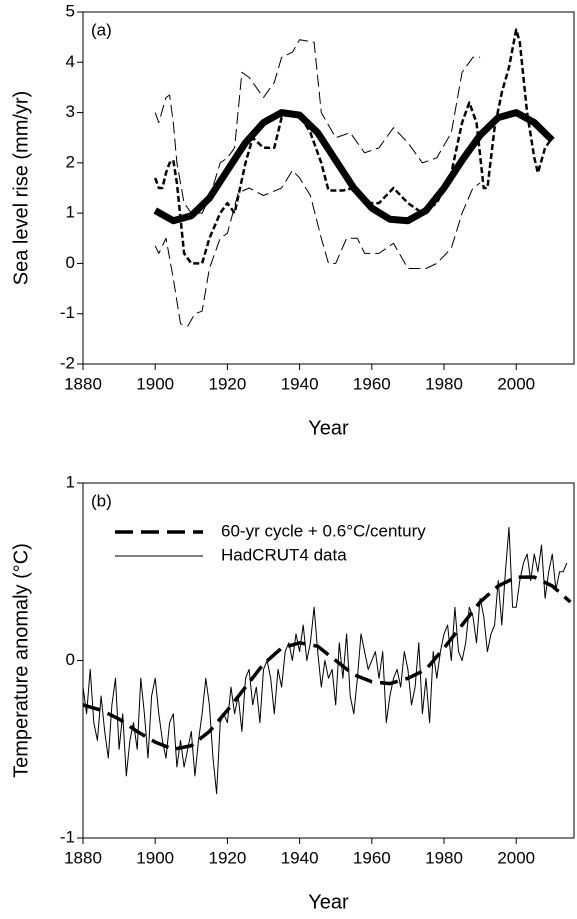 The image size is (577, 919). Describe the element at coordinates (70, 10) in the screenshot. I see `y-tick-label: 5` at that location.